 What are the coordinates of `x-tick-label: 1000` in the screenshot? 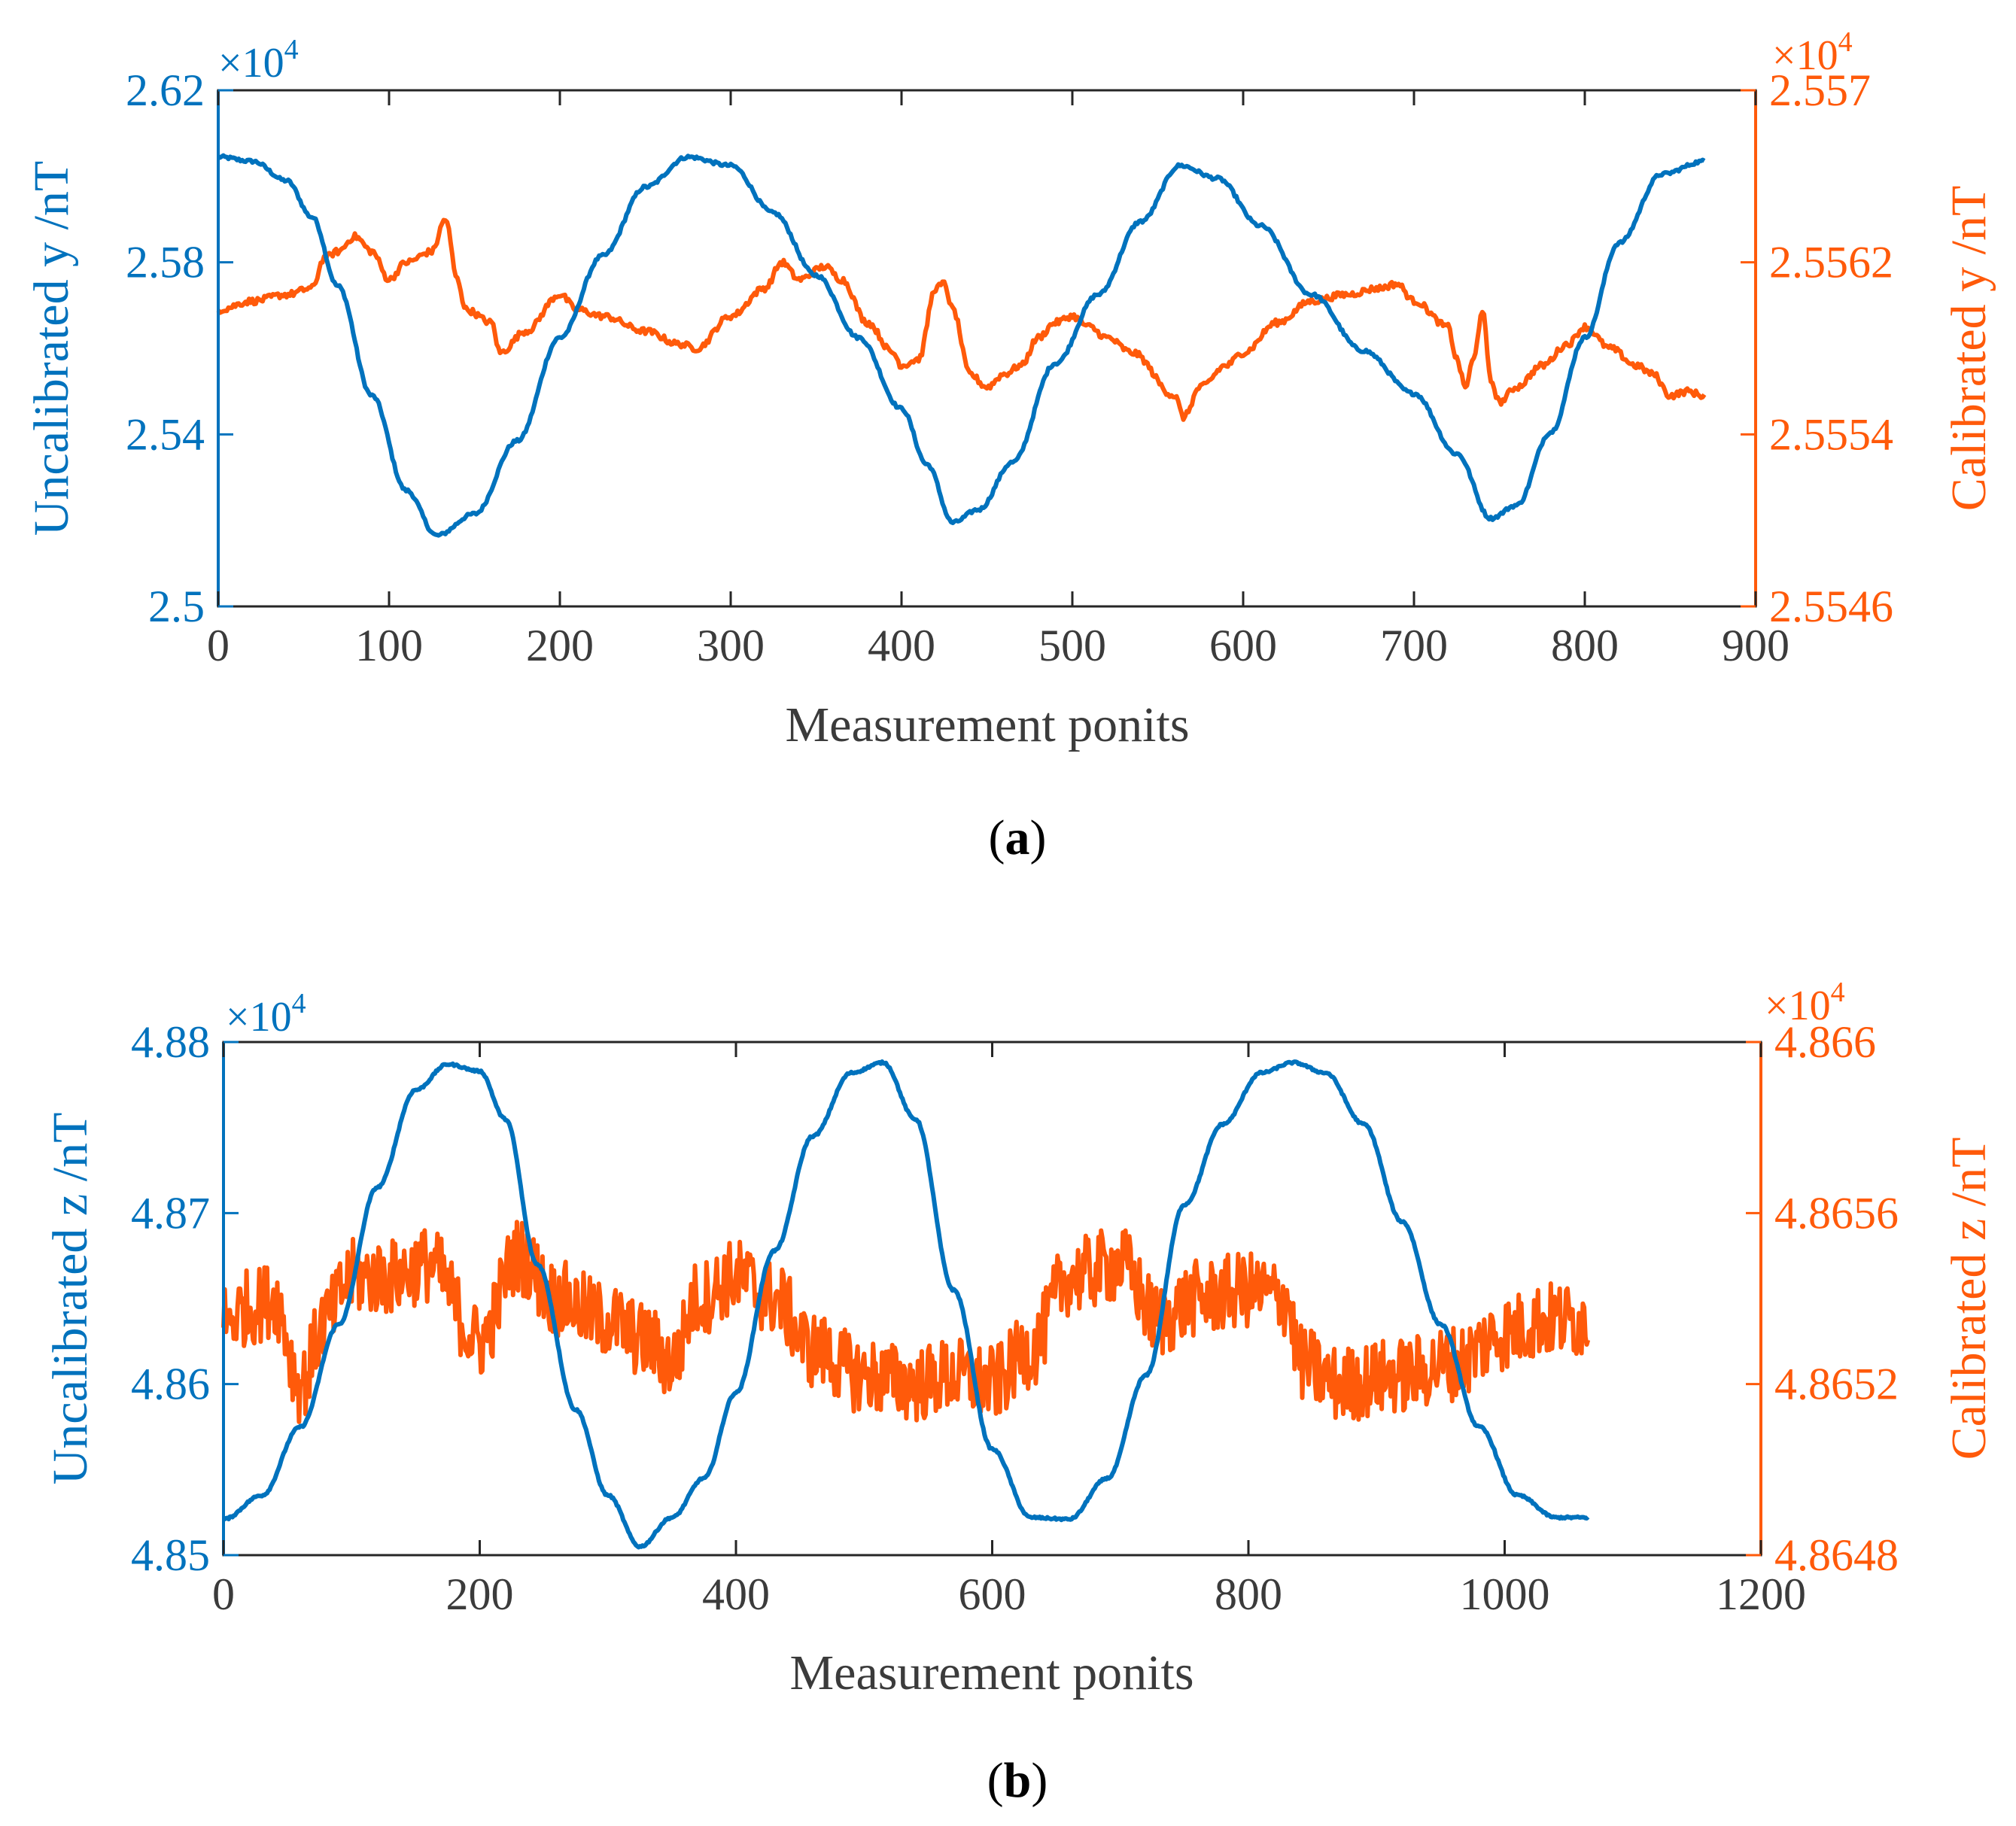 It's located at (1505, 1594).